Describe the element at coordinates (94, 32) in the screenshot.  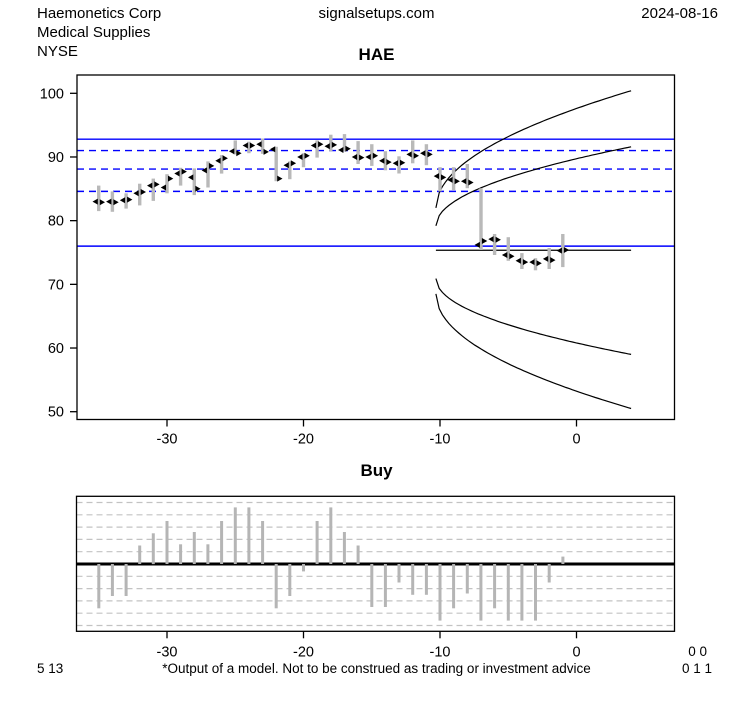
I see `industry-name: Medical Supplies` at that location.